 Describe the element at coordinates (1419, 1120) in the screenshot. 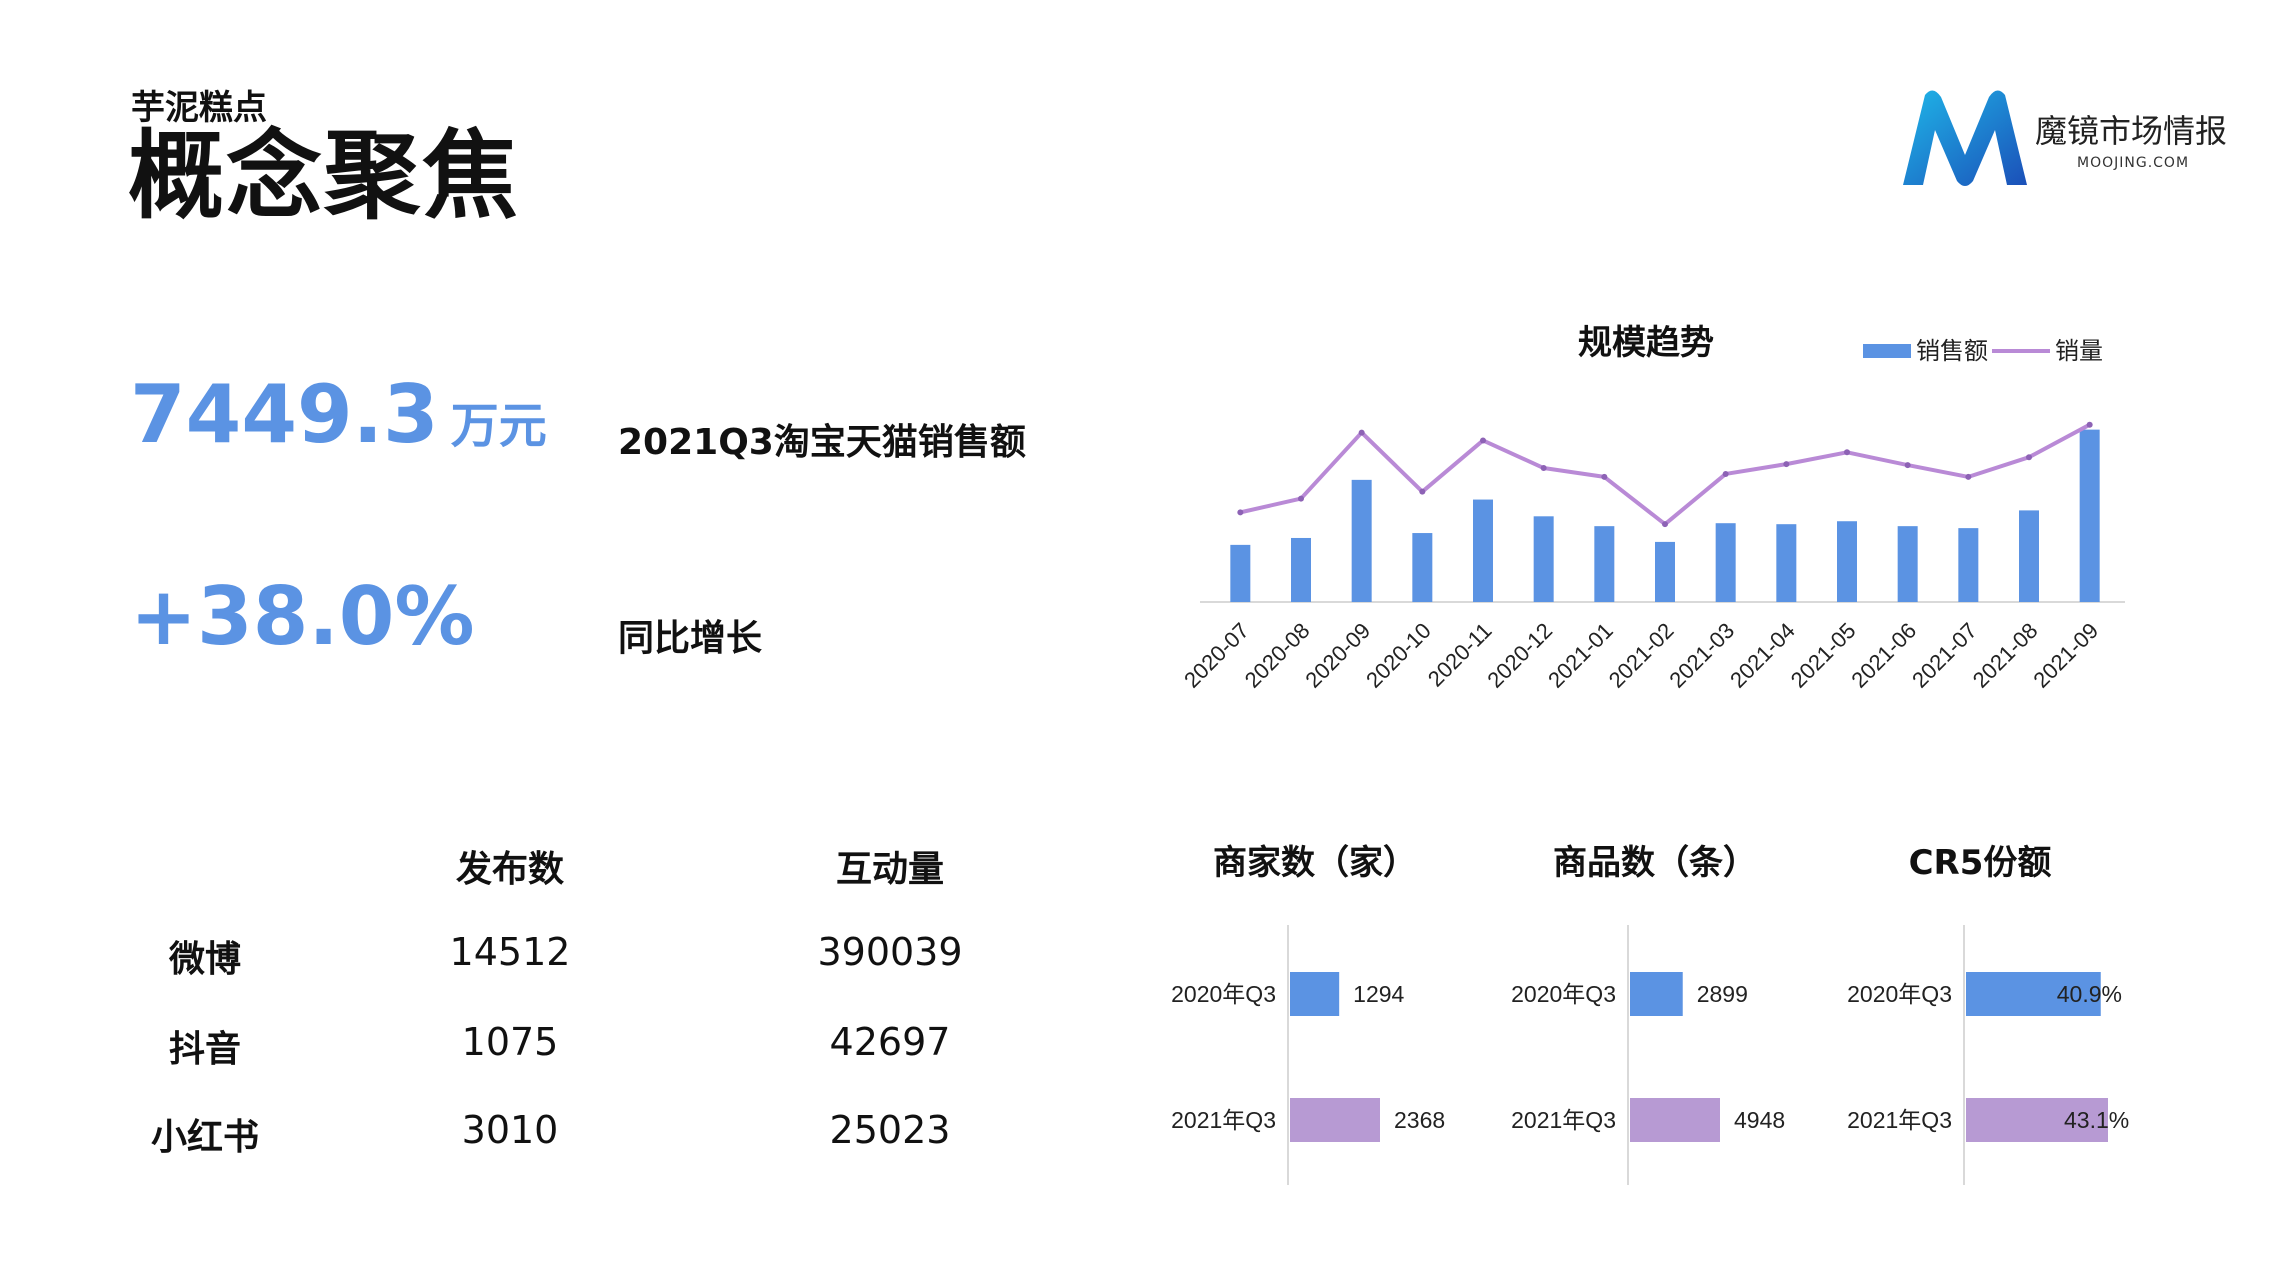

I see `data-label: 2368` at that location.